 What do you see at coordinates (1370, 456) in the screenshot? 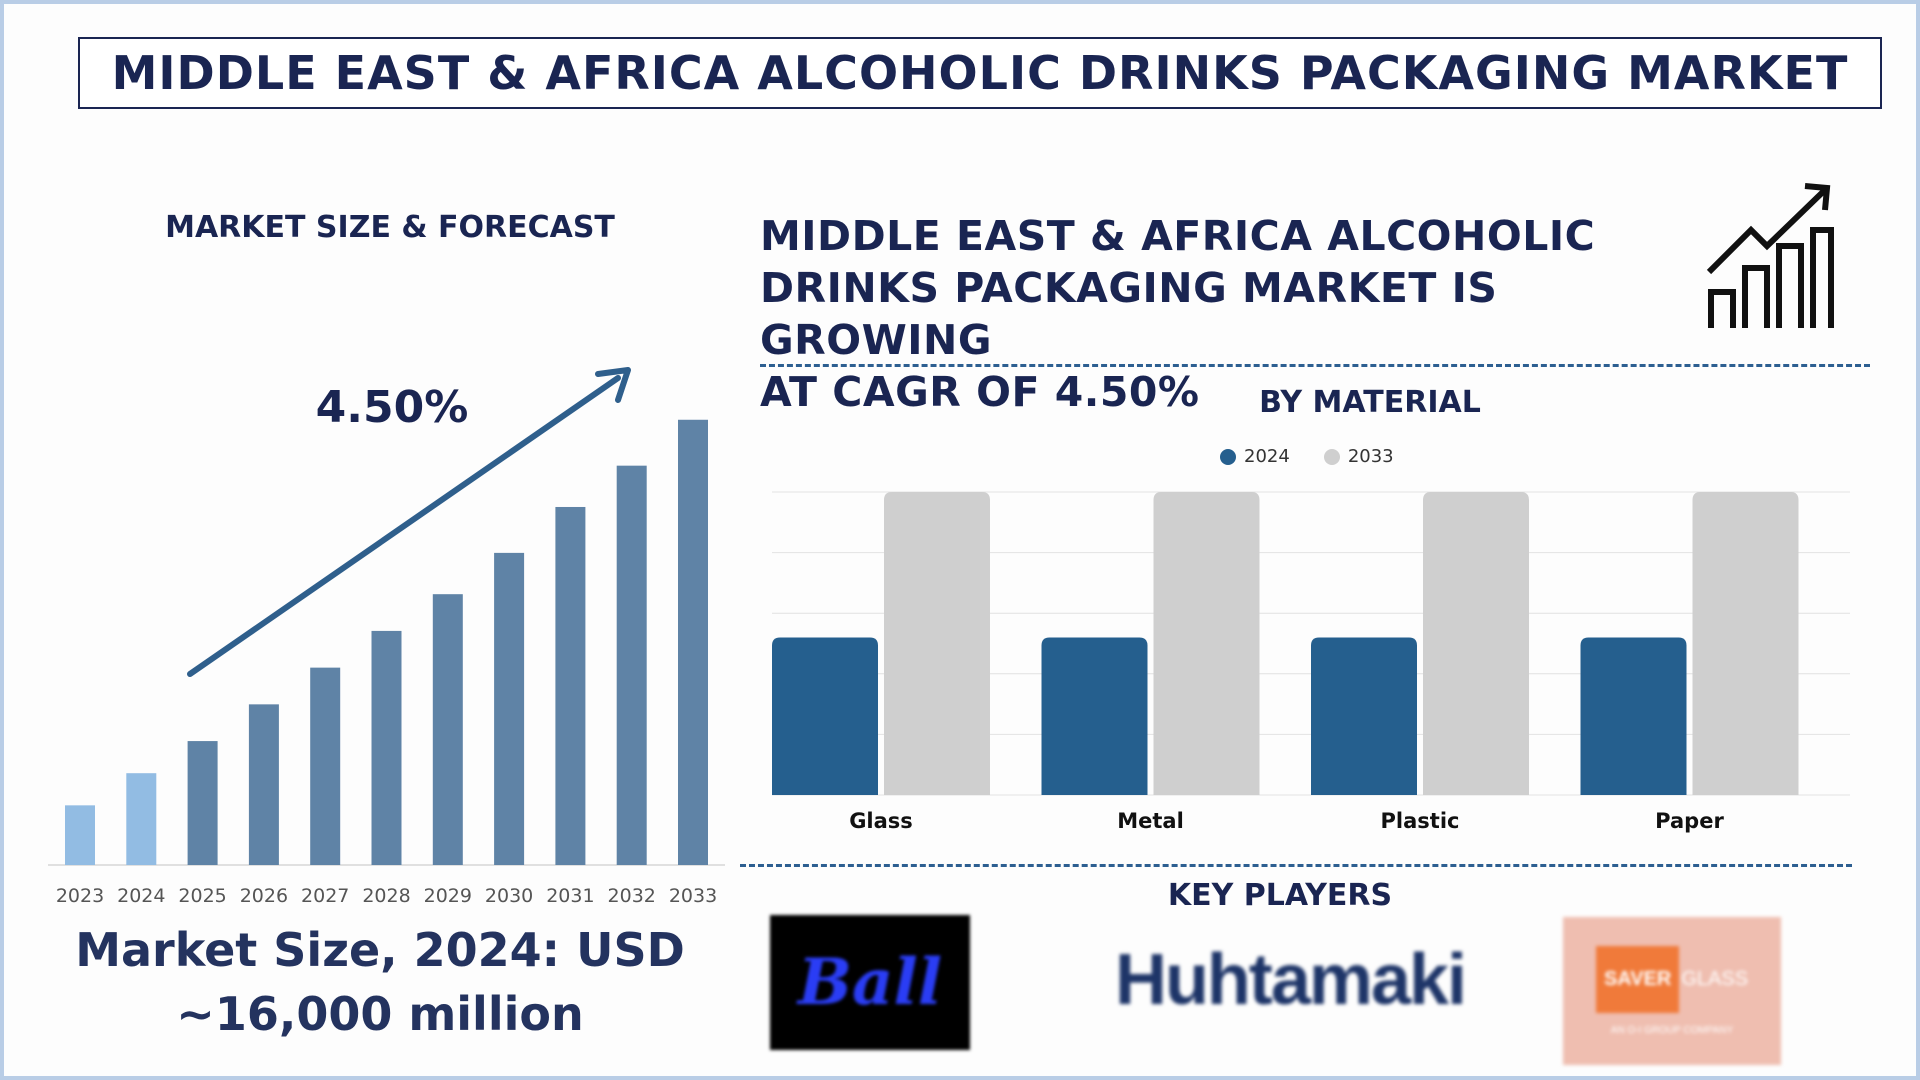
I see `legend-label-2033: 2033` at bounding box center [1370, 456].